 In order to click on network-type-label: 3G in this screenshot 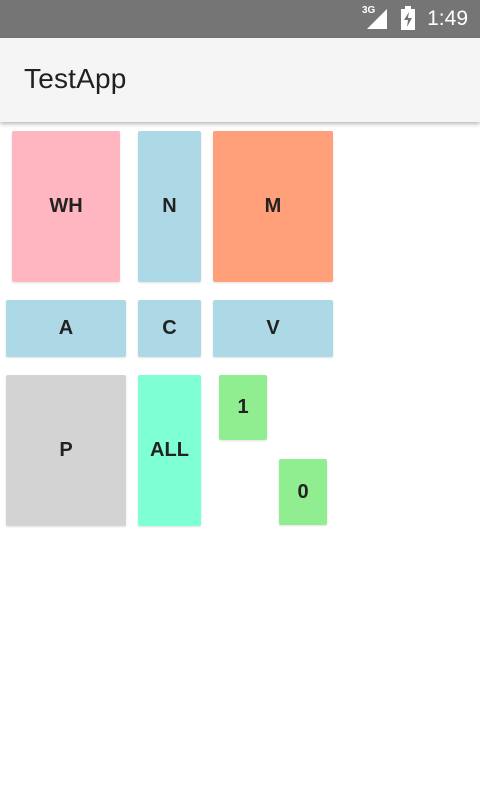, I will do `click(369, 10)`.